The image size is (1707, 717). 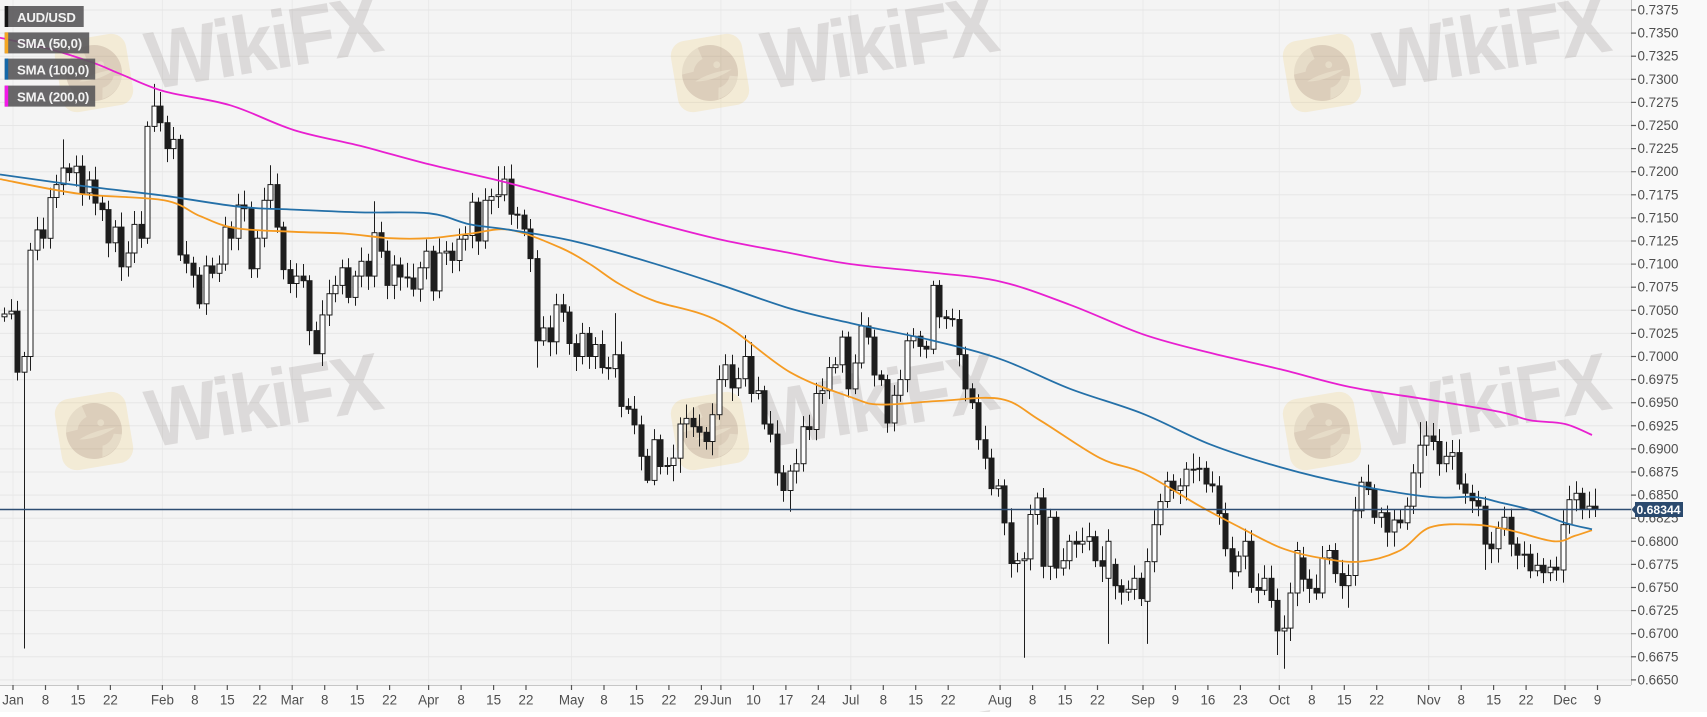 What do you see at coordinates (1658, 148) in the screenshot?
I see `svg-text: 0.7225` at bounding box center [1658, 148].